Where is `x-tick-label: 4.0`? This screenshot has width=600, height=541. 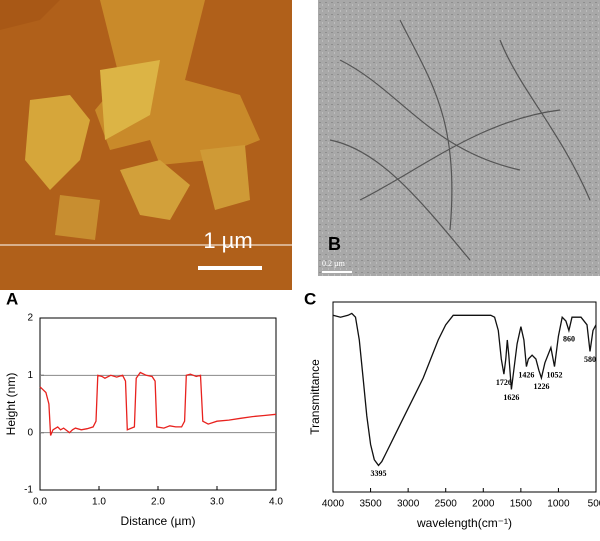 x-tick-label: 4.0 is located at coordinates (276, 502).